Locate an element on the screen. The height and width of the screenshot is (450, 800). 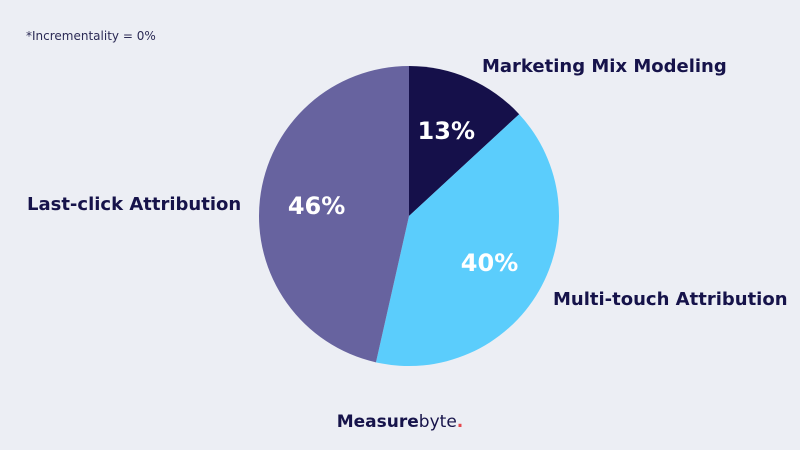
slice-value-label-1: 13% is located at coordinates (446, 130).